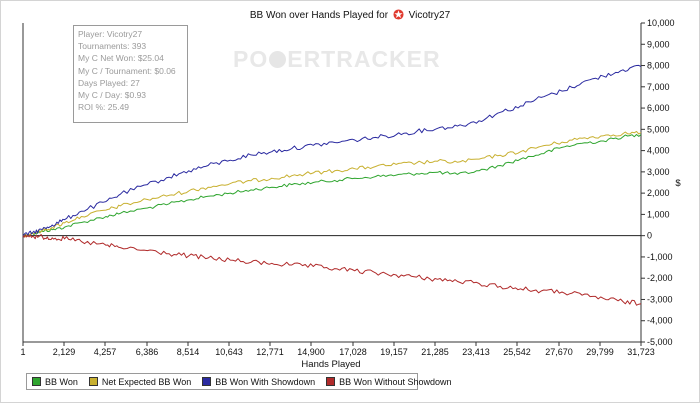  What do you see at coordinates (127, 70) in the screenshot?
I see `stats-line: My C / Tournament: $0.06` at bounding box center [127, 70].